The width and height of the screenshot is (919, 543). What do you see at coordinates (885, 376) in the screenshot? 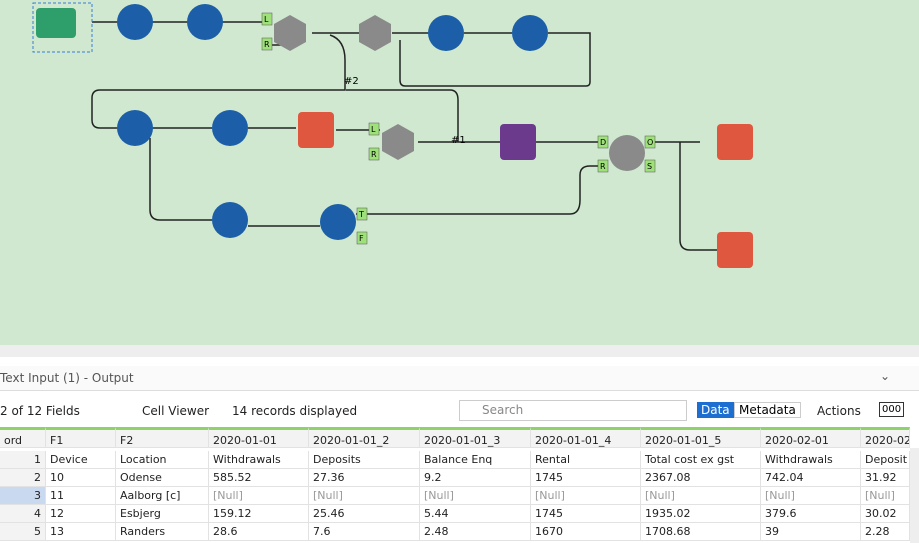
I see `collapse: ⌄` at bounding box center [885, 376].